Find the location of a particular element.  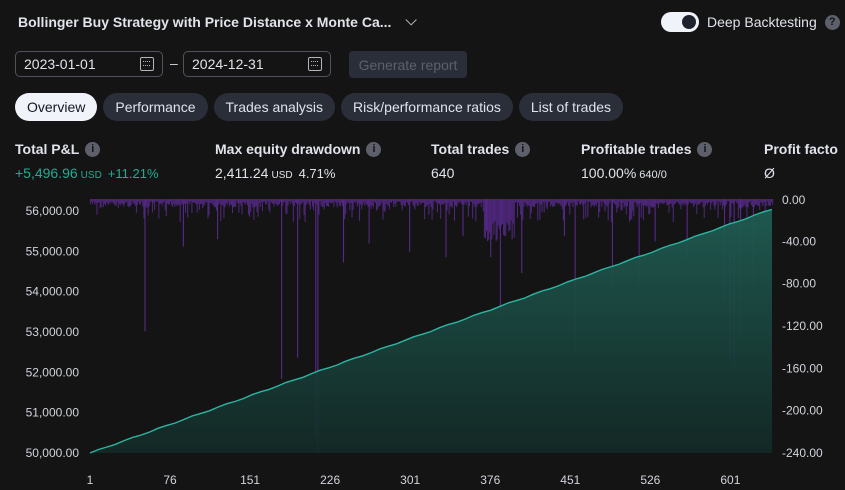

x-axis-tick-label: 451 is located at coordinates (570, 480).